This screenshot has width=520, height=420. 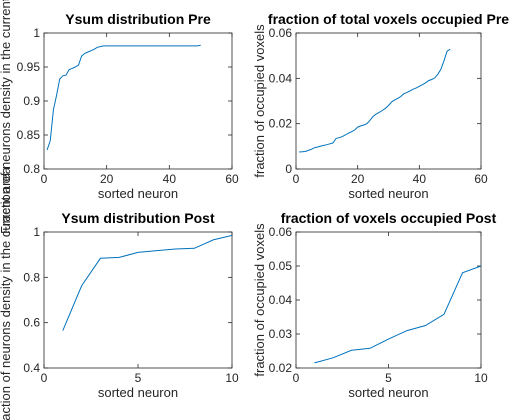 I want to click on y-tick-label: 0.05, so click(x=281, y=266).